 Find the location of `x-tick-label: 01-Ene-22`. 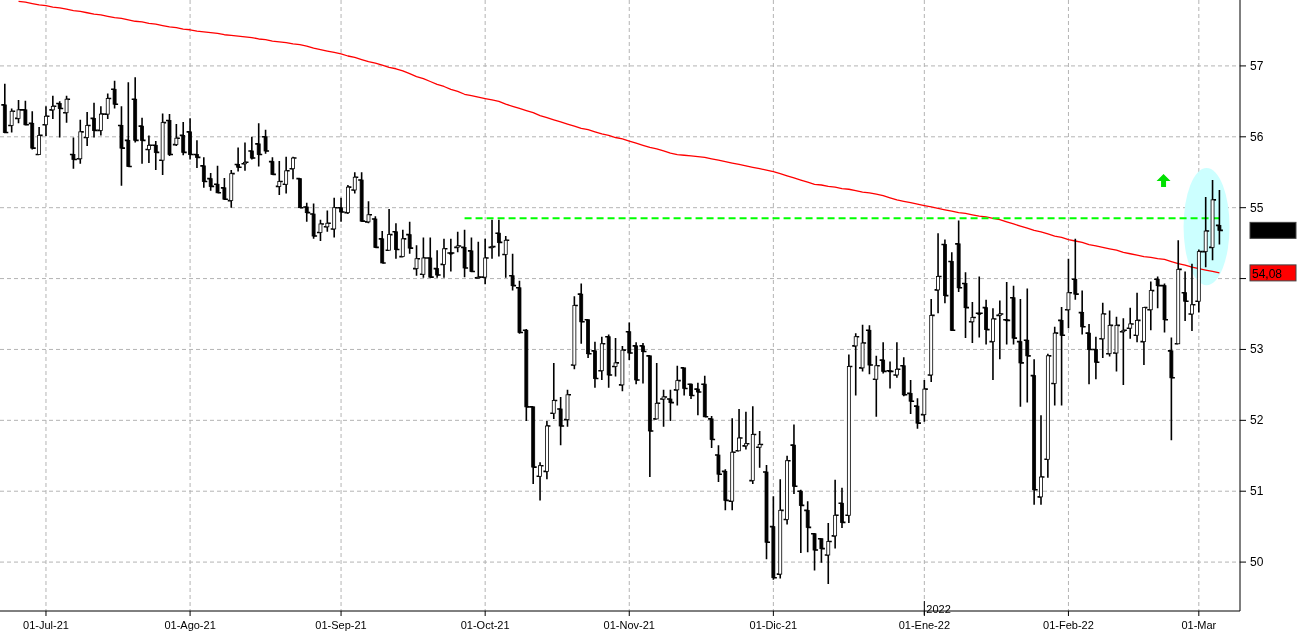

x-tick-label: 01-Ene-22 is located at coordinates (924, 625).